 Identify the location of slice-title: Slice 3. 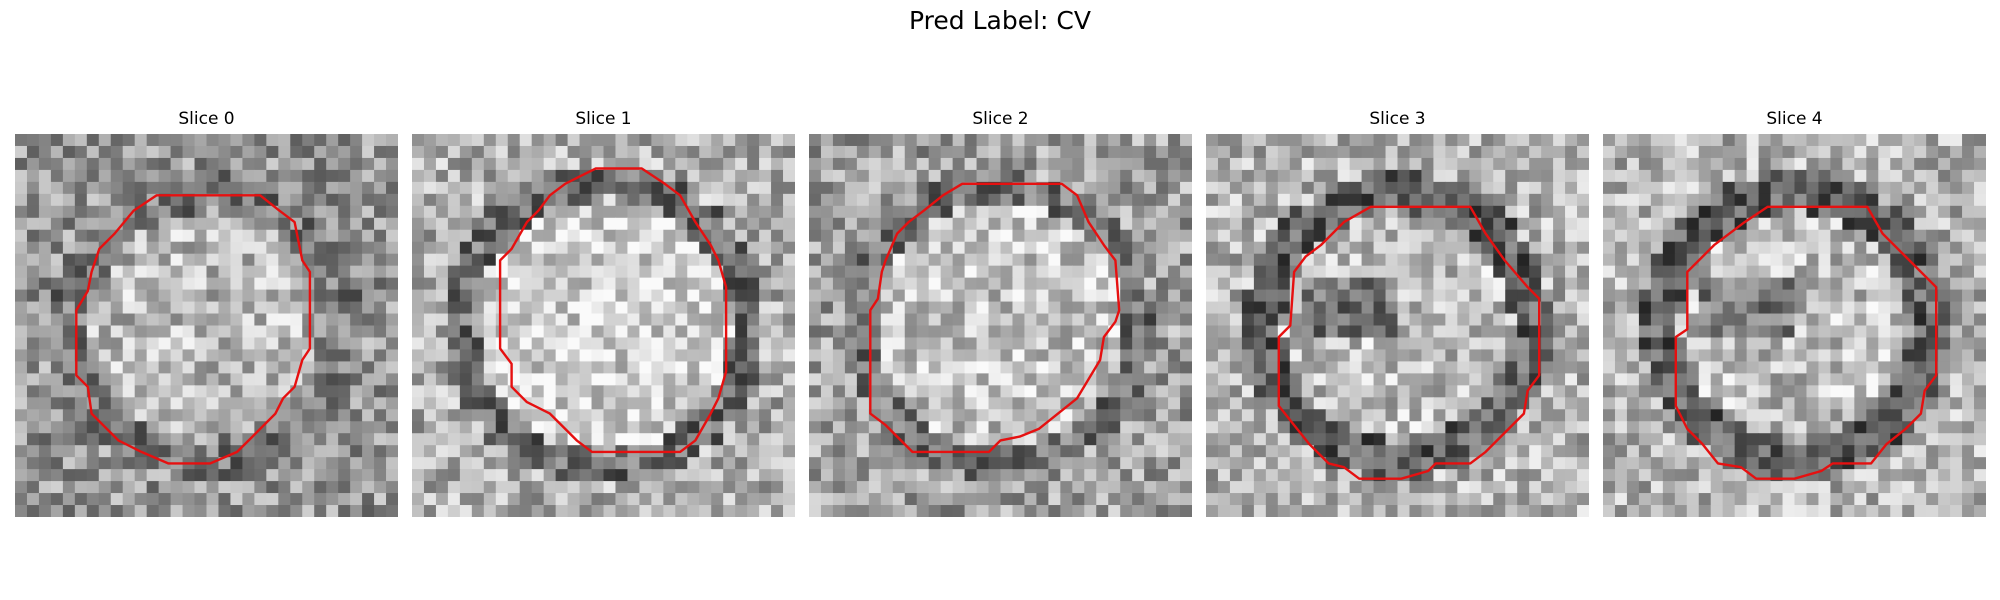
(1397, 119).